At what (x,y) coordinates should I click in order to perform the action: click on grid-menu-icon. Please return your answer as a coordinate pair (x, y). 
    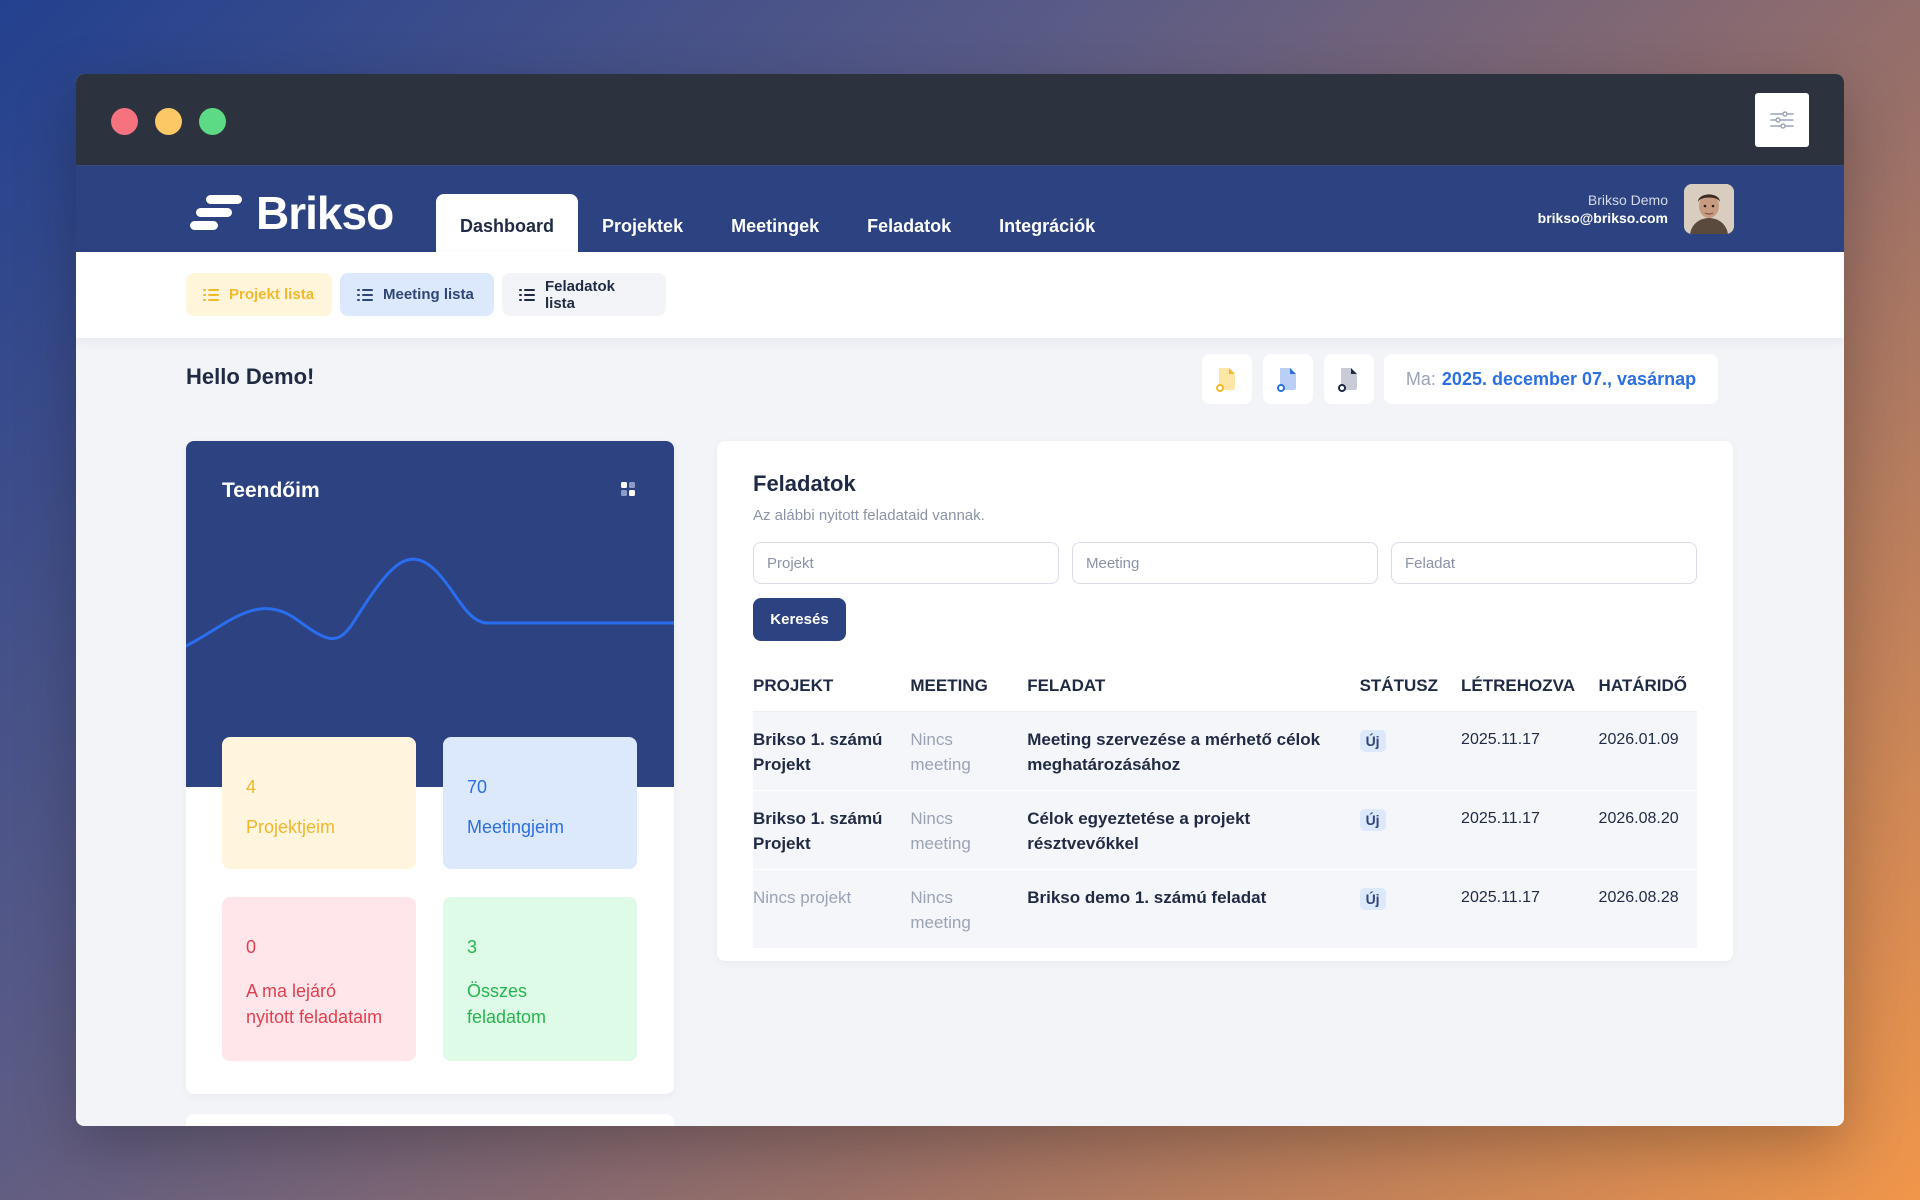
    Looking at the image, I should click on (628, 489).